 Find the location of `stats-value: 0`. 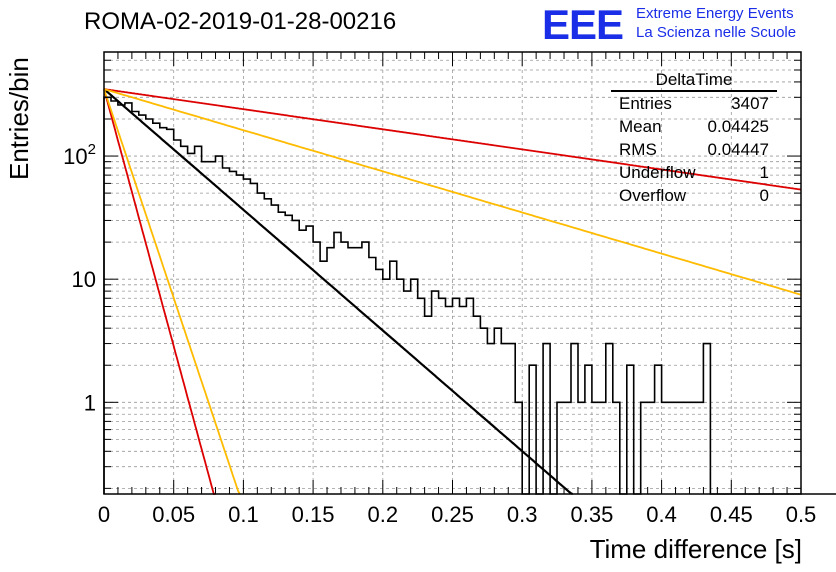

stats-value: 0 is located at coordinates (764, 195).